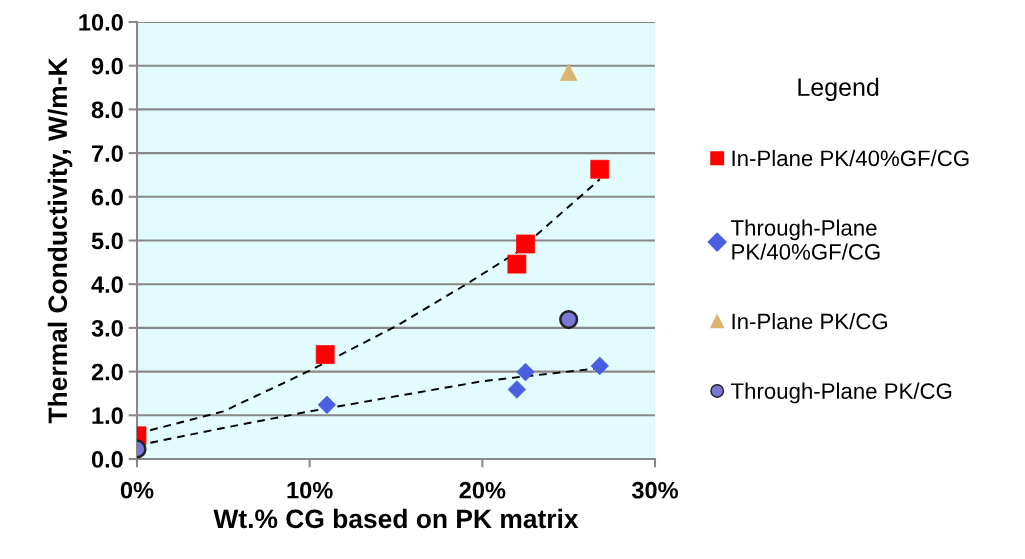 The image size is (1025, 559). Describe the element at coordinates (396, 518) in the screenshot. I see `x-axis-title: Wt.% CG based on PK matrix` at that location.